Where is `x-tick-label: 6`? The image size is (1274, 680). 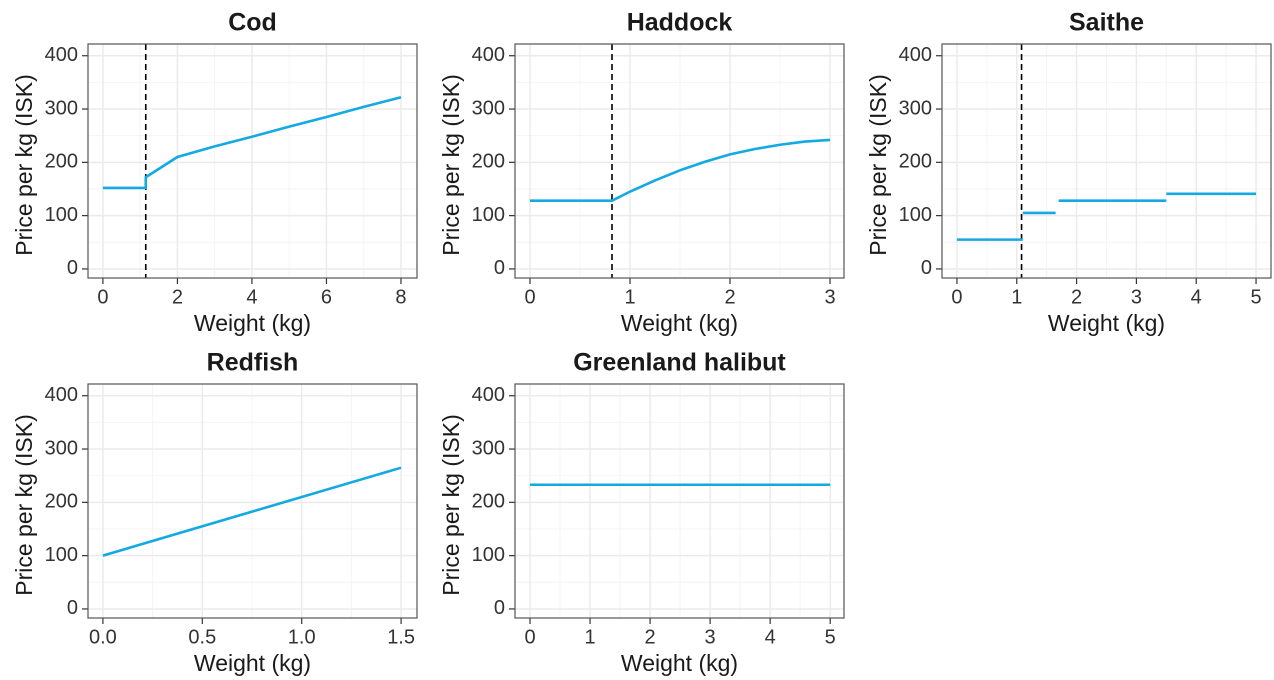 x-tick-label: 6 is located at coordinates (326, 297).